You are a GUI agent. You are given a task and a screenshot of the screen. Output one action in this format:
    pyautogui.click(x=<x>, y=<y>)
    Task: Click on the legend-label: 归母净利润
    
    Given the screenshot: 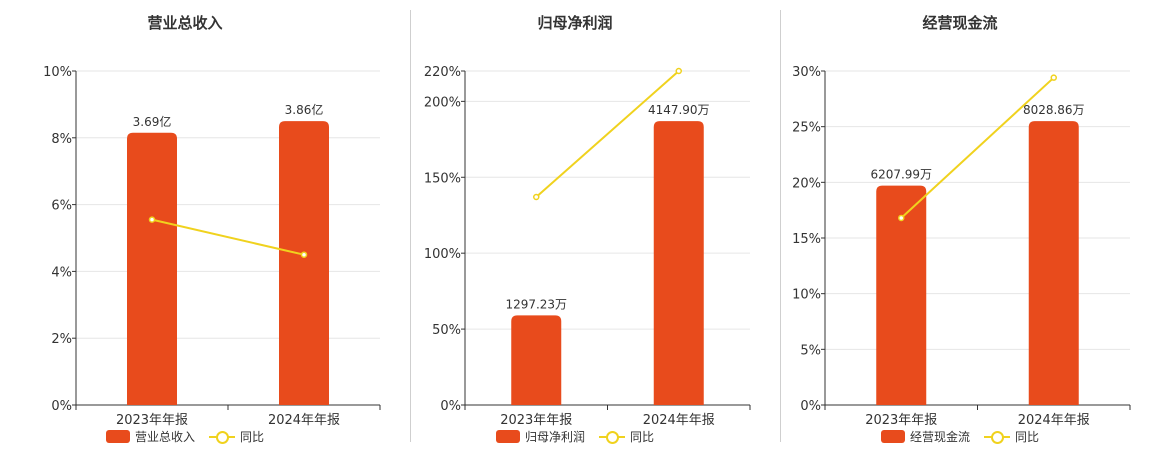 What is the action you would take?
    pyautogui.click(x=554, y=437)
    